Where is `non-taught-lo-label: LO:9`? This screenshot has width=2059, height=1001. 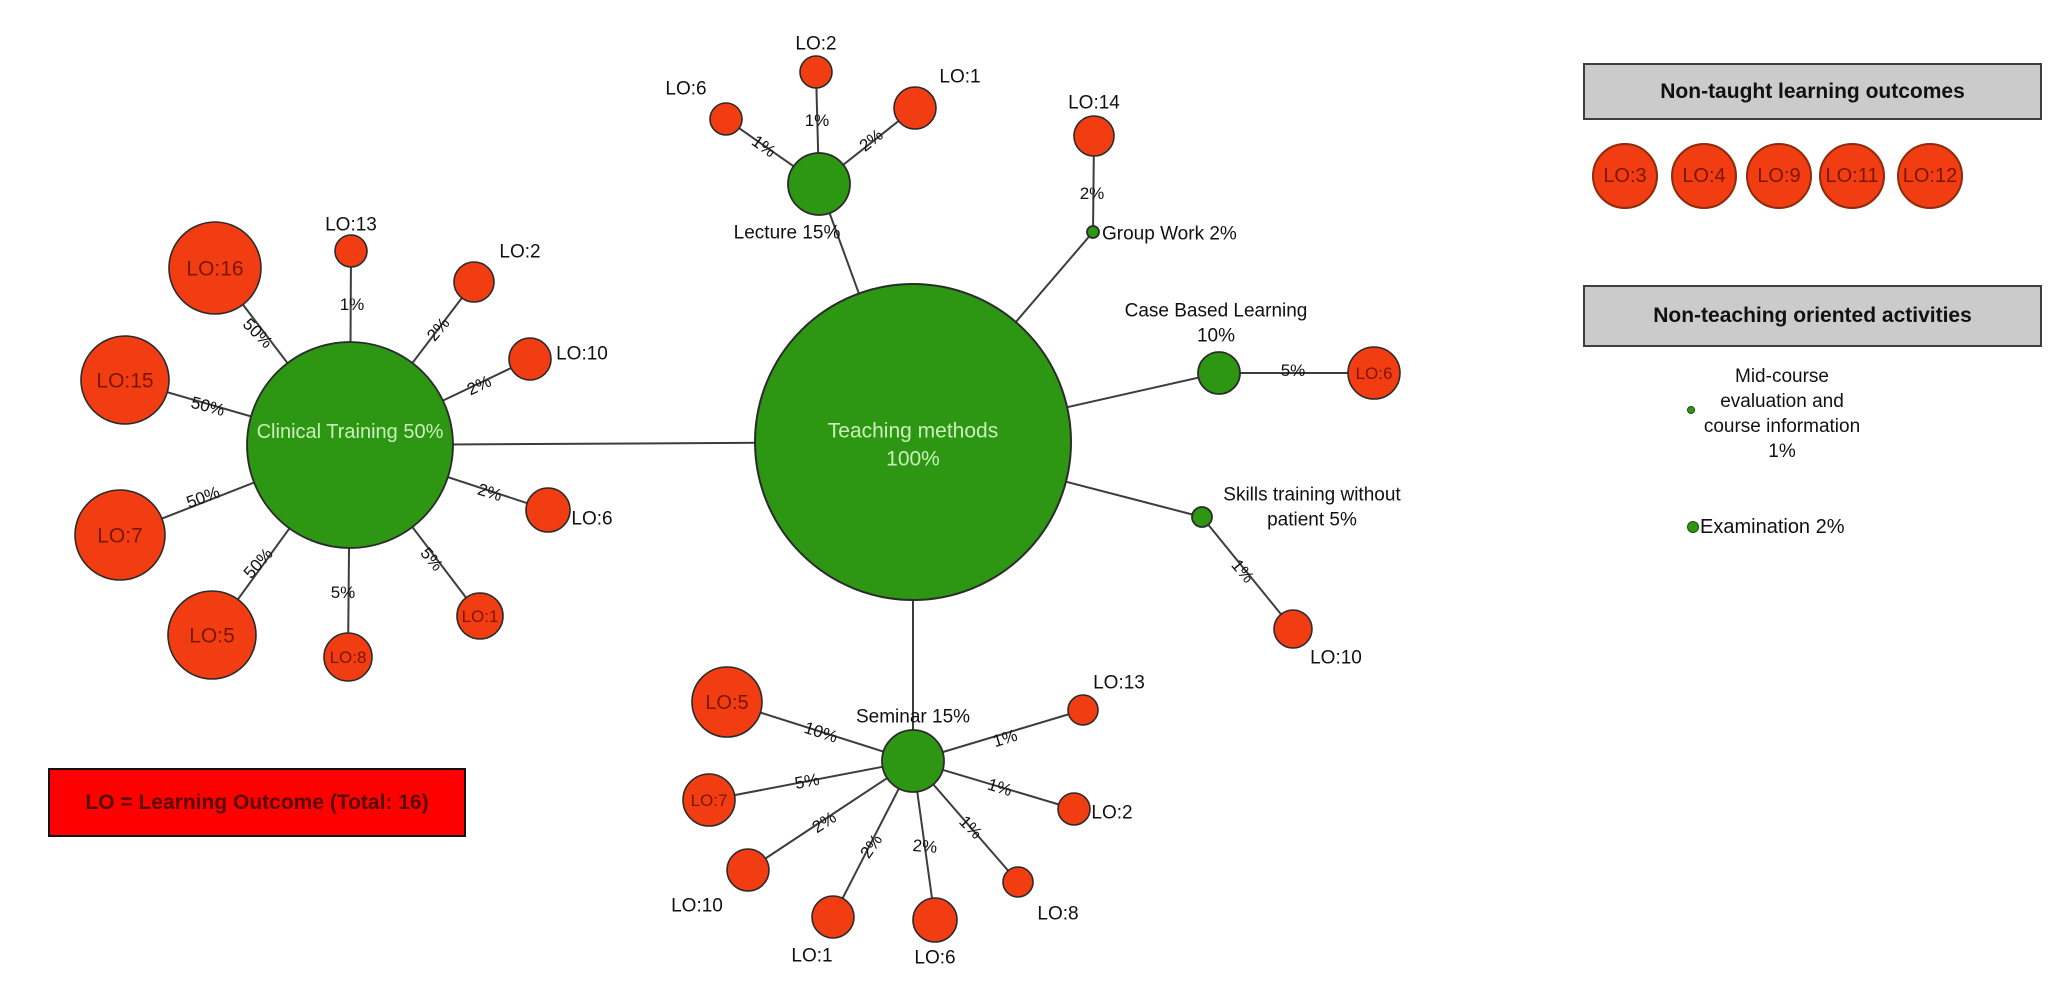 non-taught-lo-label: LO:9 is located at coordinates (1779, 175).